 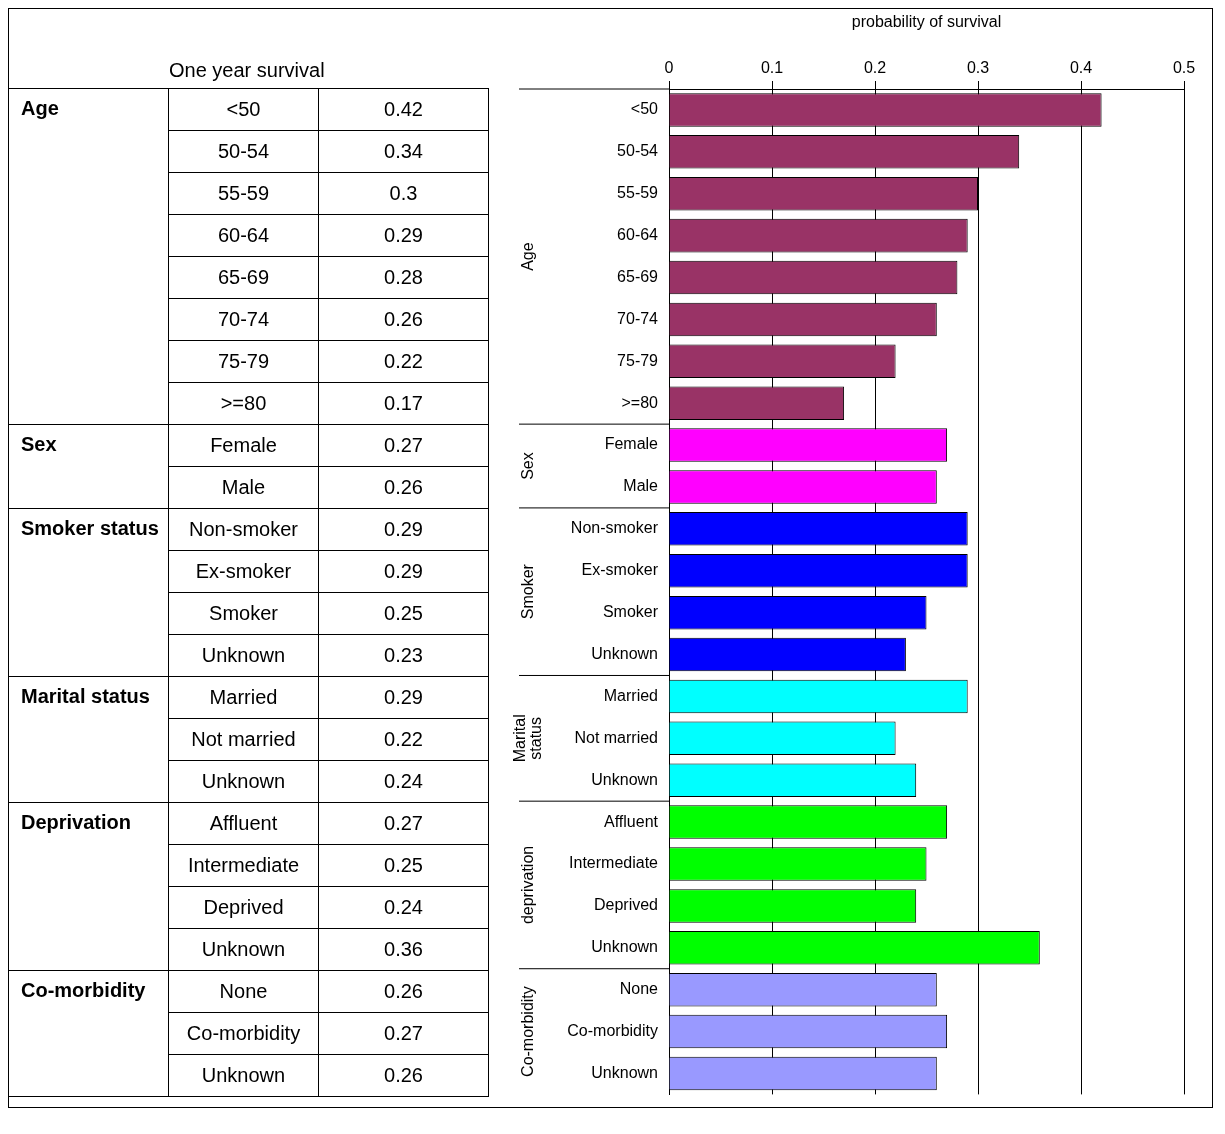 What do you see at coordinates (612, 1030) in the screenshot?
I see `y-tick-label: Co-morbidity` at bounding box center [612, 1030].